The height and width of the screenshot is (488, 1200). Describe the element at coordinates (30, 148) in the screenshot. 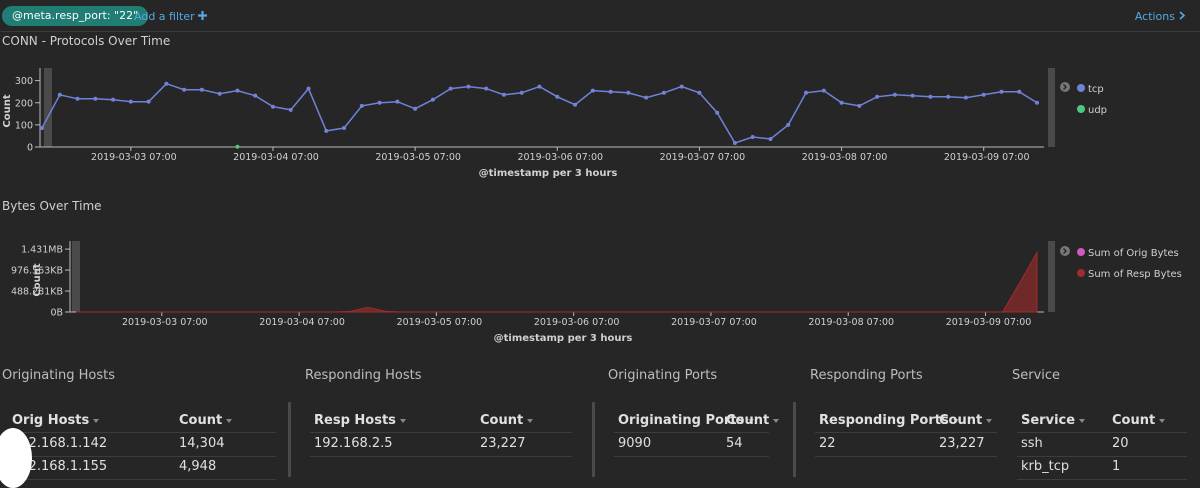

I see `y-tick-label: 0` at that location.